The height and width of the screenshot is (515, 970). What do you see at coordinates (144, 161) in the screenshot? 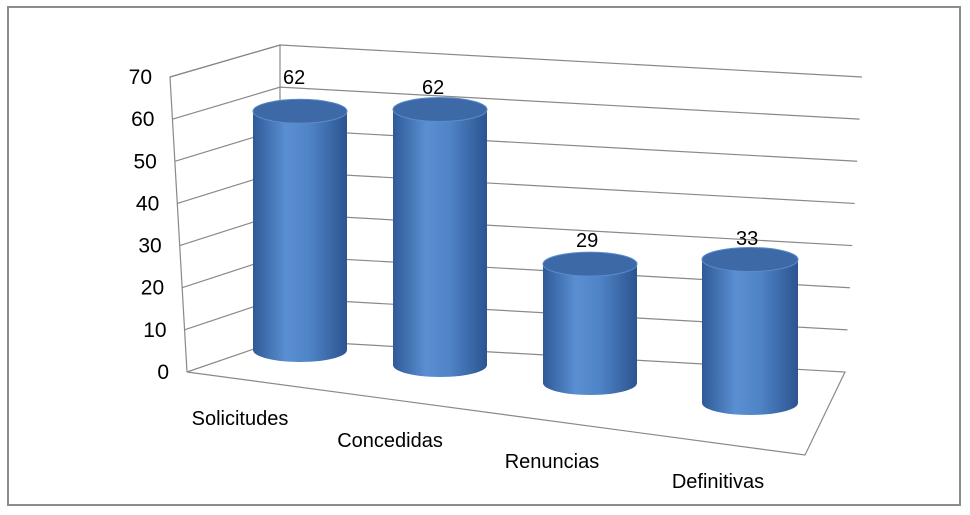
I see `y-tick-label: 50` at bounding box center [144, 161].